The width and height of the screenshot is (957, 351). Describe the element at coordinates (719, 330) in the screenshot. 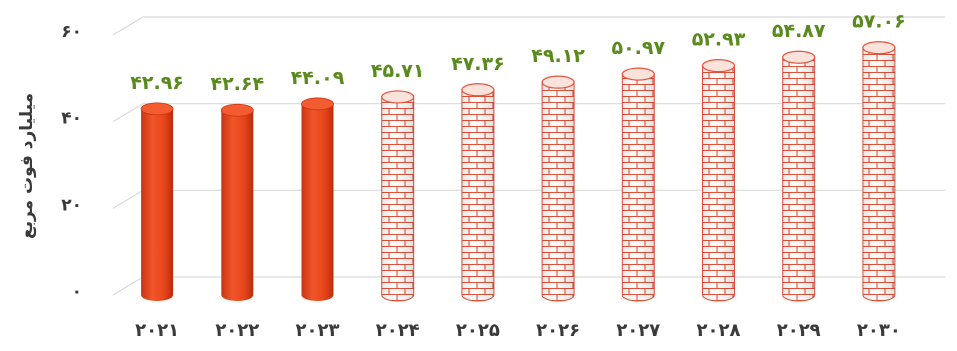

I see `x-tick-label: ۲۰۲۸` at that location.